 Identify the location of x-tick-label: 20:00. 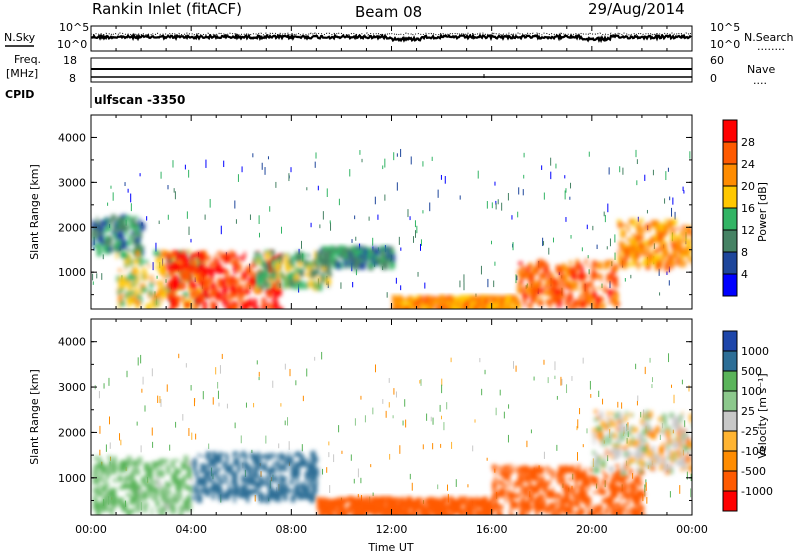
(592, 529).